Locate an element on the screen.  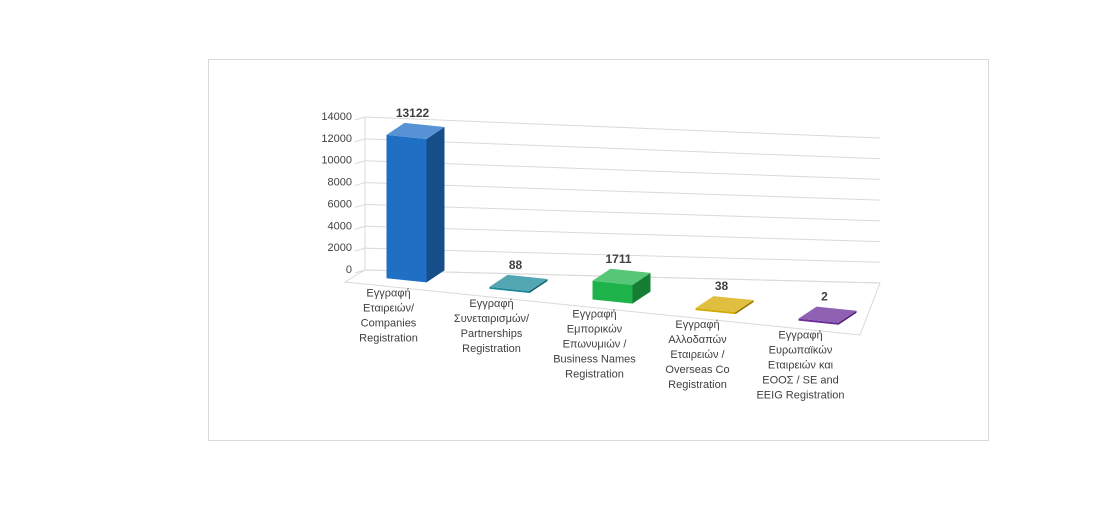
y-tick-label: 4000 is located at coordinates (340, 226).